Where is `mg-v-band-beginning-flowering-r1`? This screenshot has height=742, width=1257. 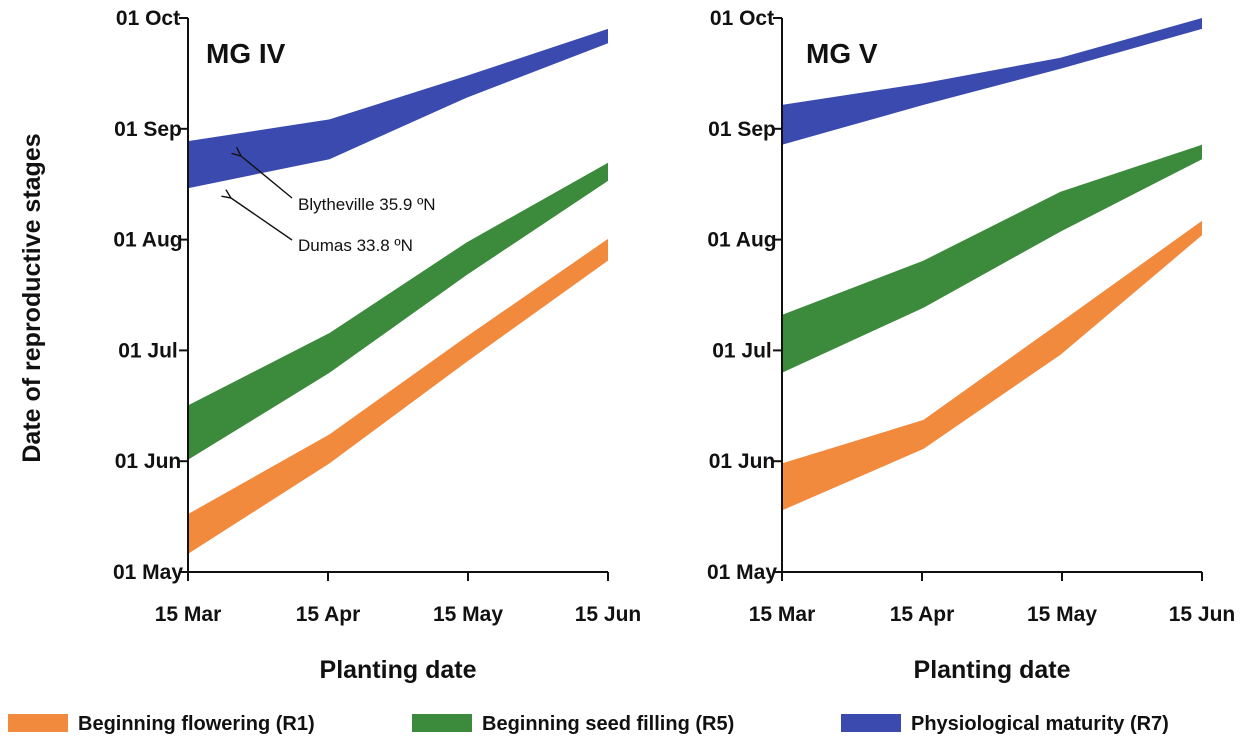 mg-v-band-beginning-flowering-r1 is located at coordinates (992, 365).